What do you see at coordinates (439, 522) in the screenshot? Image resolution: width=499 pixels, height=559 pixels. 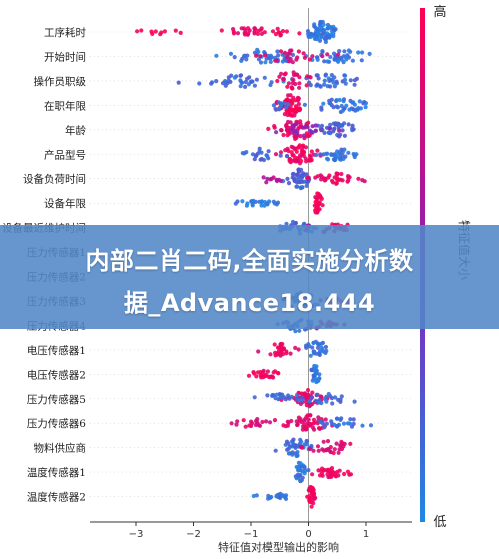 I see `colorbar-low-label: 低` at bounding box center [439, 522].